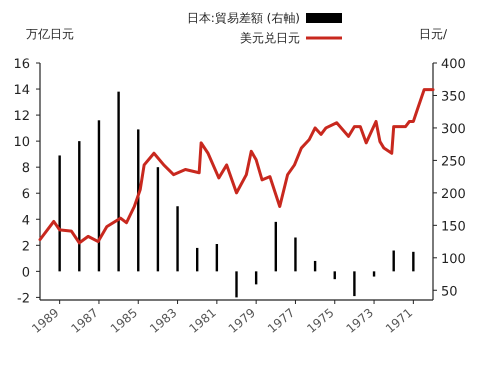 Image resolution: width=482 pixels, height=379 pixels. I want to click on y-tick-label: 6, so click(26, 194).